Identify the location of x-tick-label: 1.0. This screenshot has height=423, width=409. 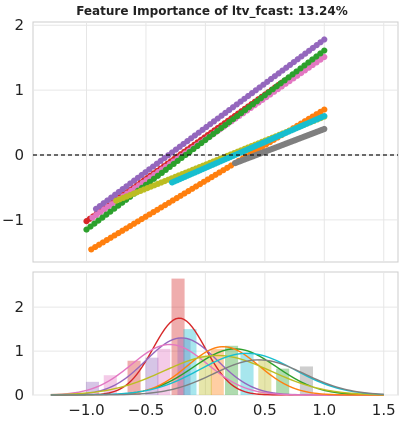
(324, 410).